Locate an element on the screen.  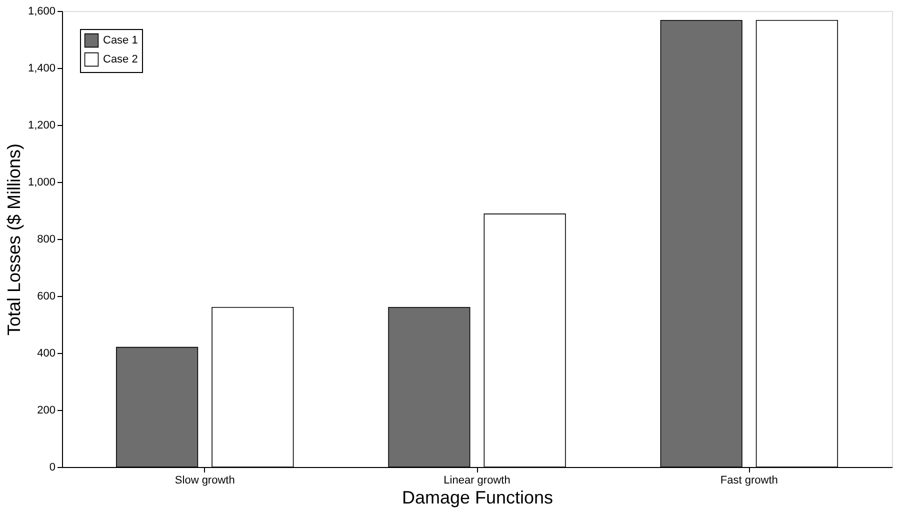
y-tick-label: 1,400 is located at coordinates (42, 68).